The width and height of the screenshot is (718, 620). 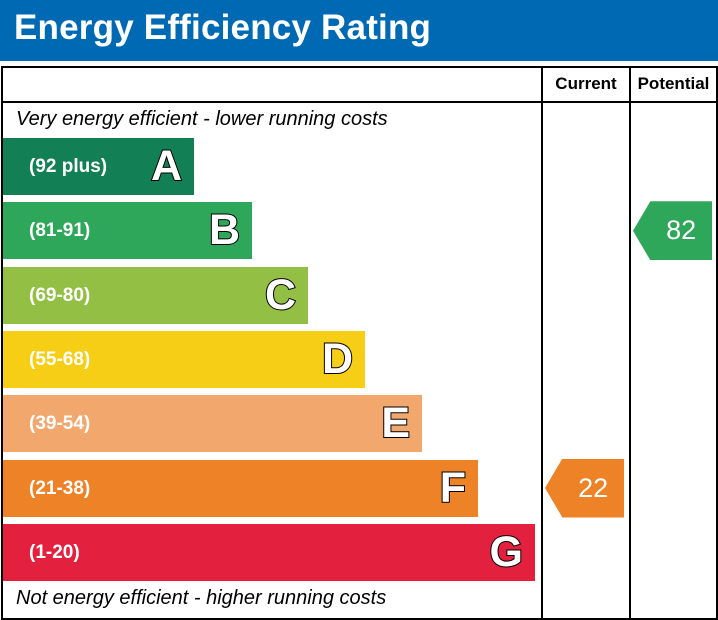 I want to click on rating-band-f: (21-38) F, so click(x=240, y=488).